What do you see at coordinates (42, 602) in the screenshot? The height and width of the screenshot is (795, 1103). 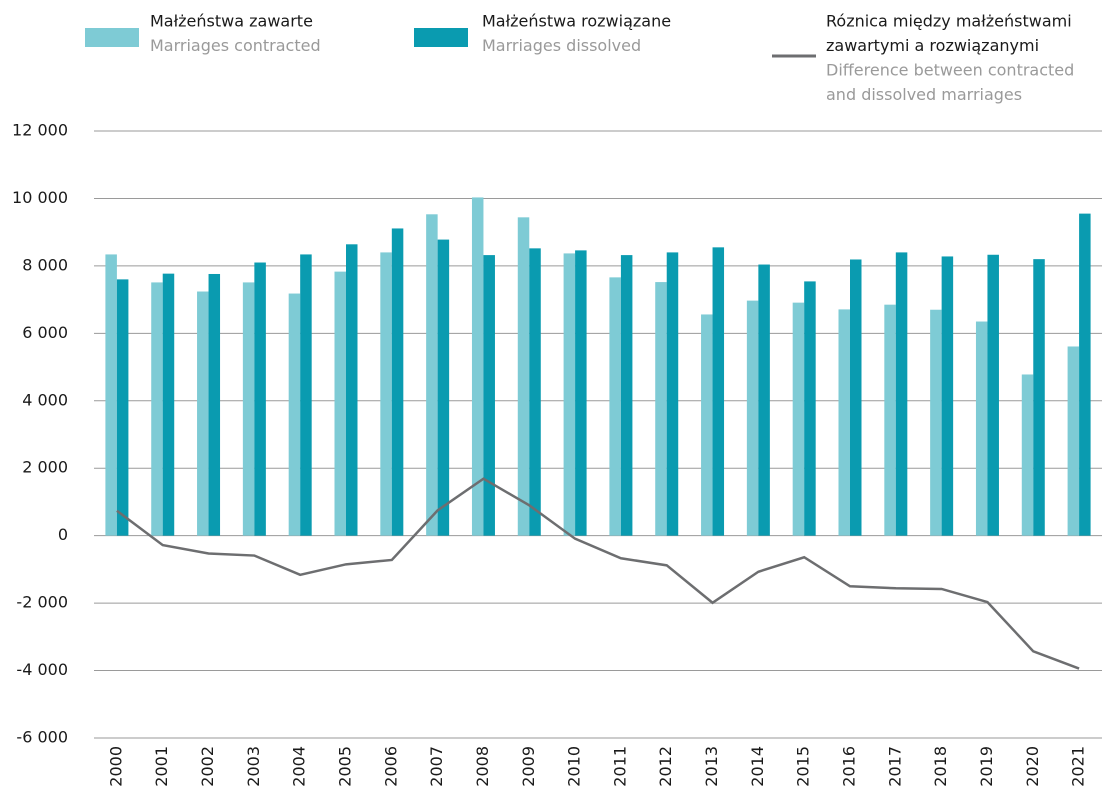 I see `y-tick-label: -2 000` at bounding box center [42, 602].